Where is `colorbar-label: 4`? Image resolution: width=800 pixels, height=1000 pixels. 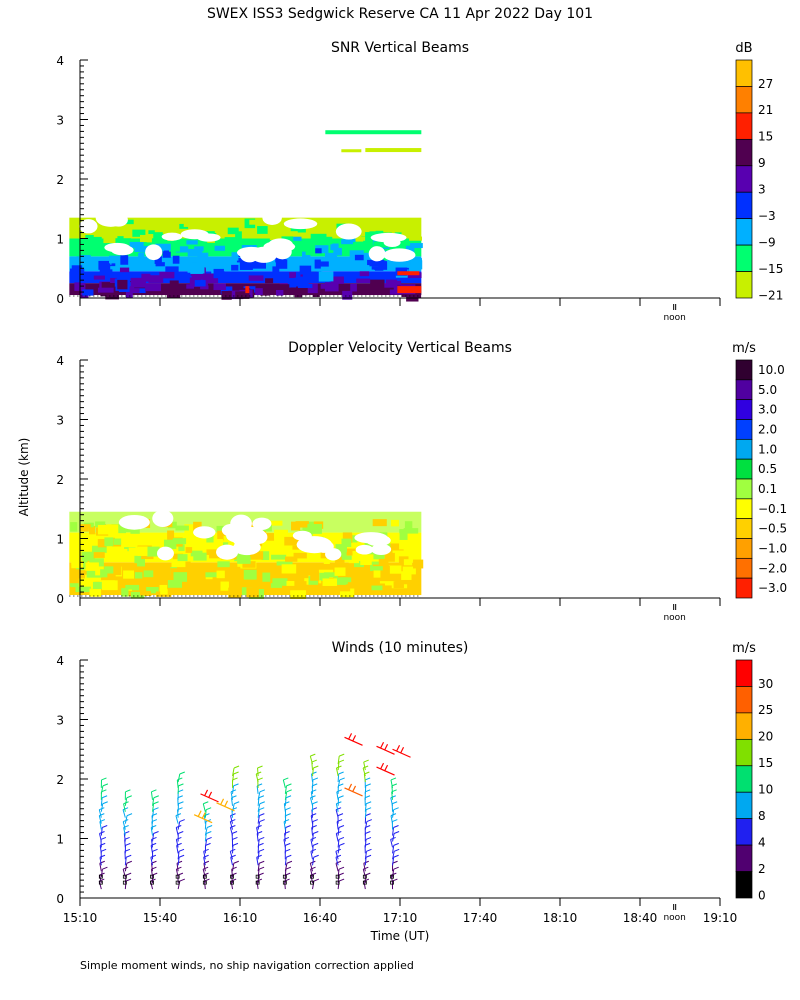 colorbar-label: 4 is located at coordinates (762, 842).